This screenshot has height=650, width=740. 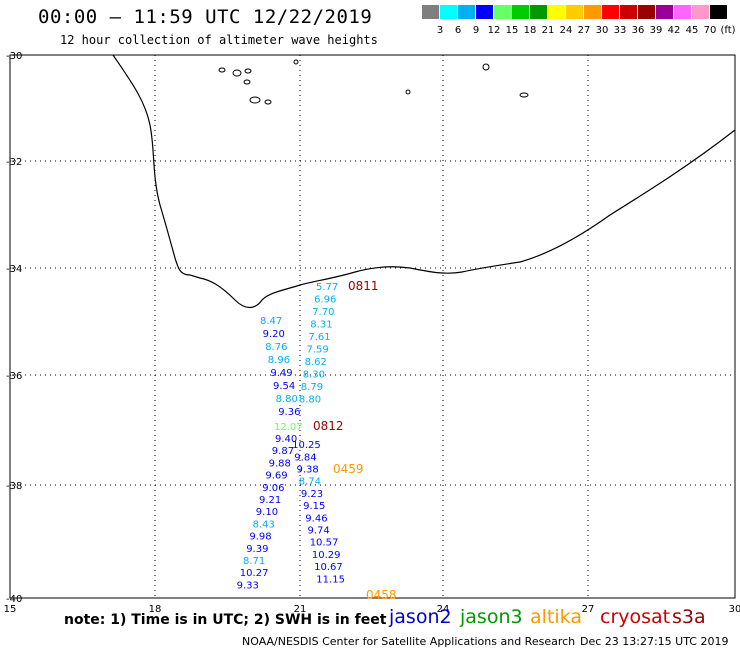 I want to click on swh-value: 9.49, so click(x=281, y=373).